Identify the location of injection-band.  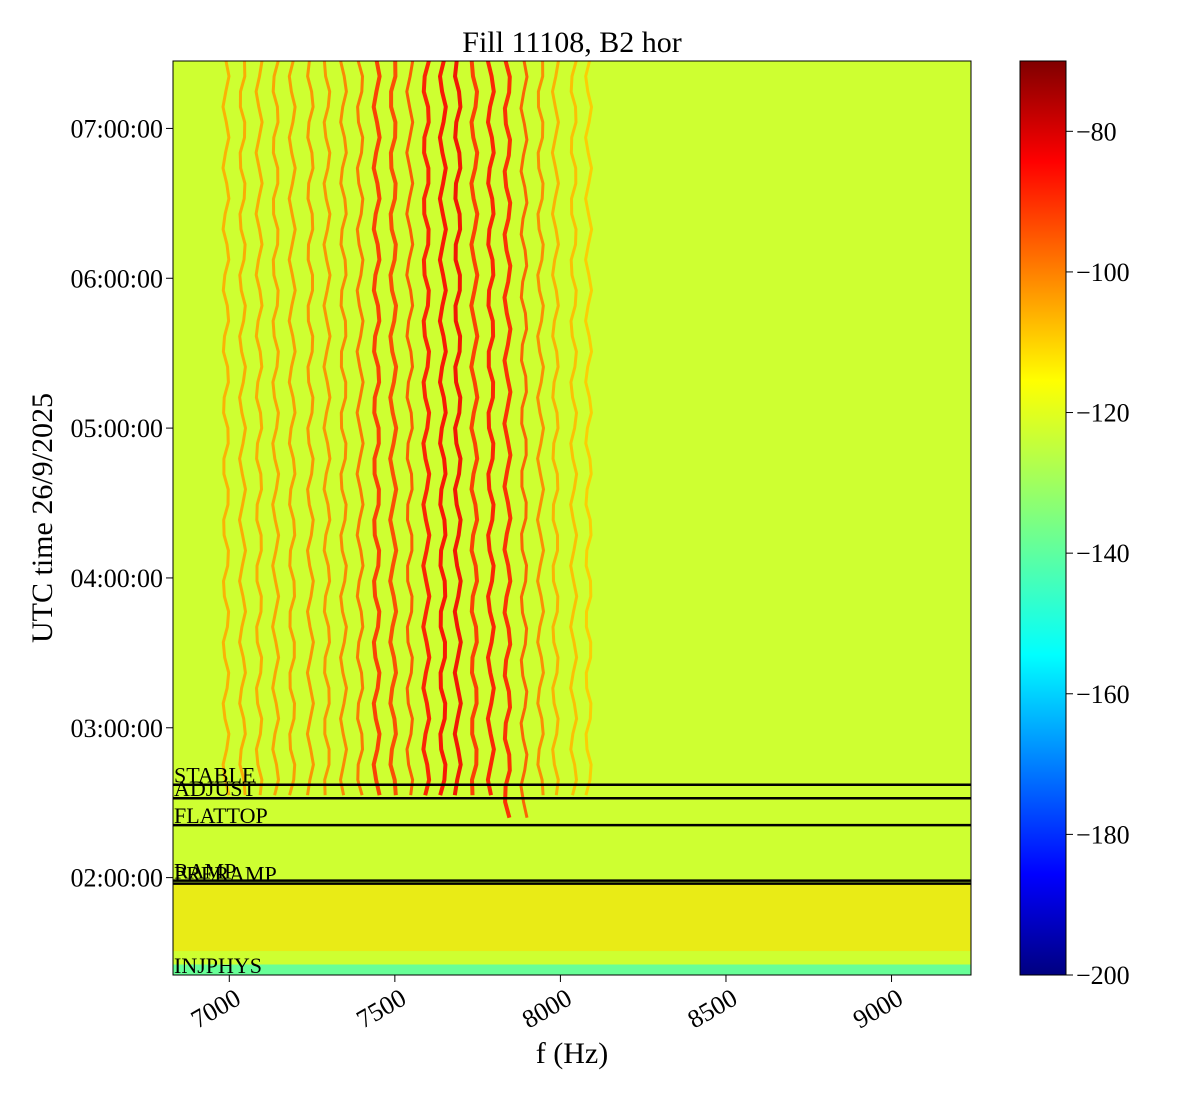
(572, 969).